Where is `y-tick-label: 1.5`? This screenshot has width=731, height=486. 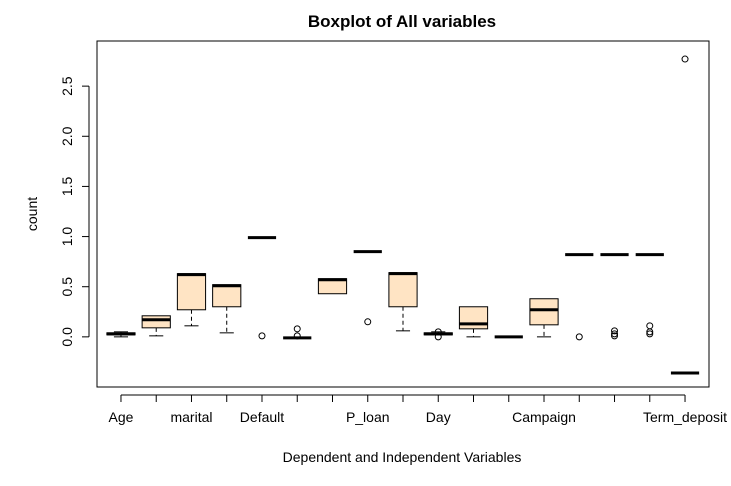
y-tick-label: 1.5 is located at coordinates (67, 186).